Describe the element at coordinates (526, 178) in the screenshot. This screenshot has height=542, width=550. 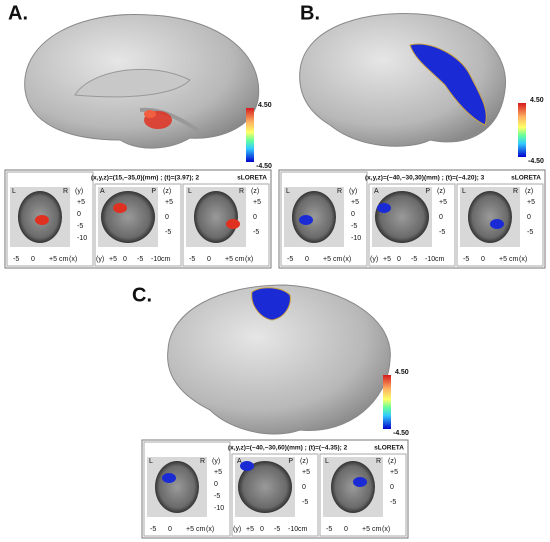
I see `method: sLORETA` at that location.